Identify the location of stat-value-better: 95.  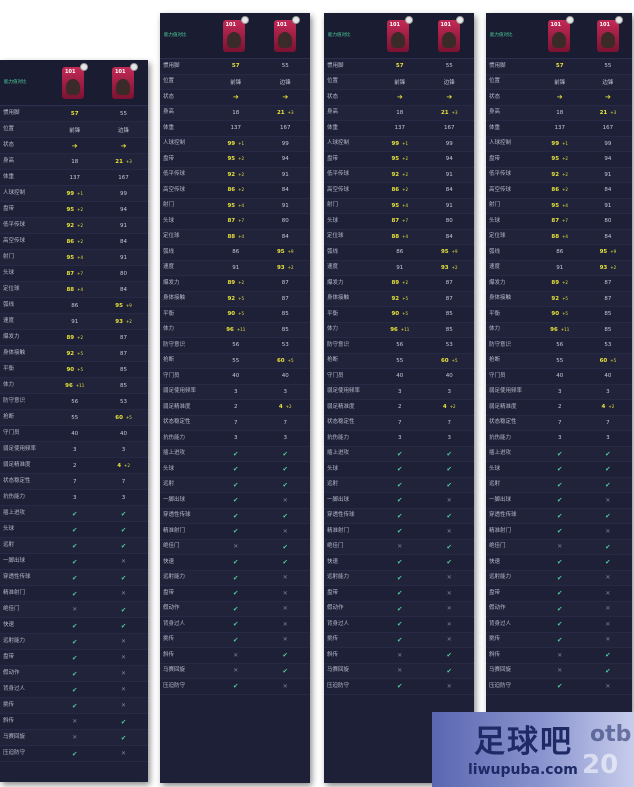
(70, 209).